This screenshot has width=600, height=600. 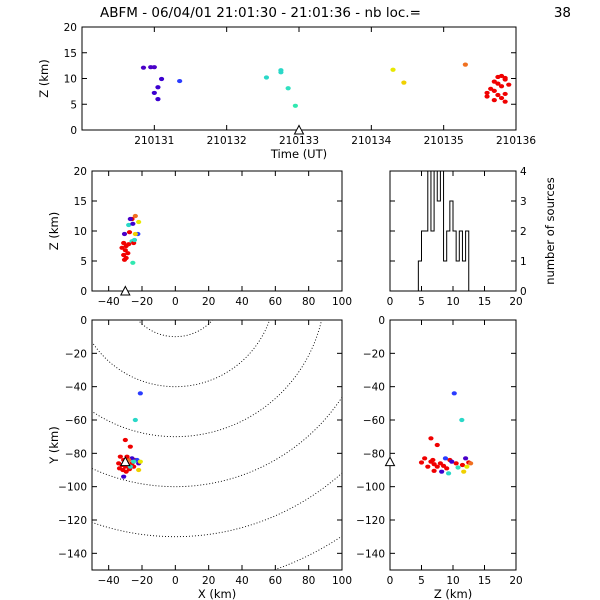 I want to click on x-tick-label: −20, so click(x=142, y=581).